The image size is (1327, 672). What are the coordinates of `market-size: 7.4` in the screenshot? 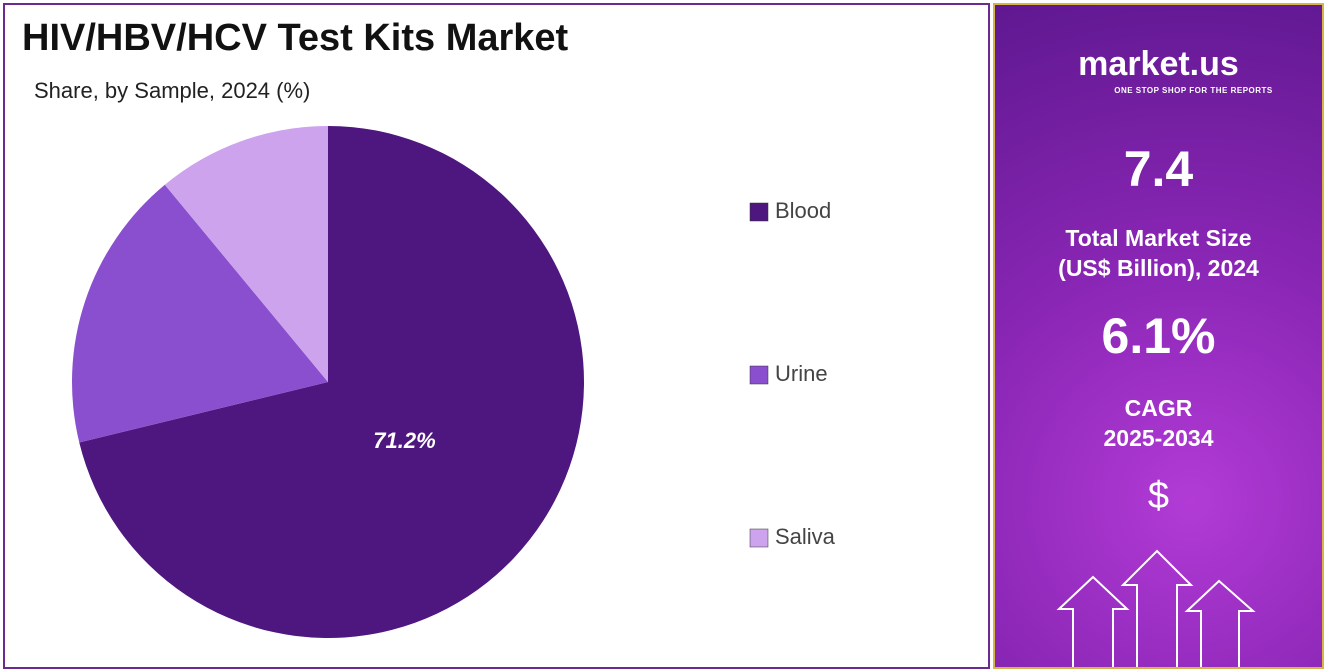 It's located at (1158, 169).